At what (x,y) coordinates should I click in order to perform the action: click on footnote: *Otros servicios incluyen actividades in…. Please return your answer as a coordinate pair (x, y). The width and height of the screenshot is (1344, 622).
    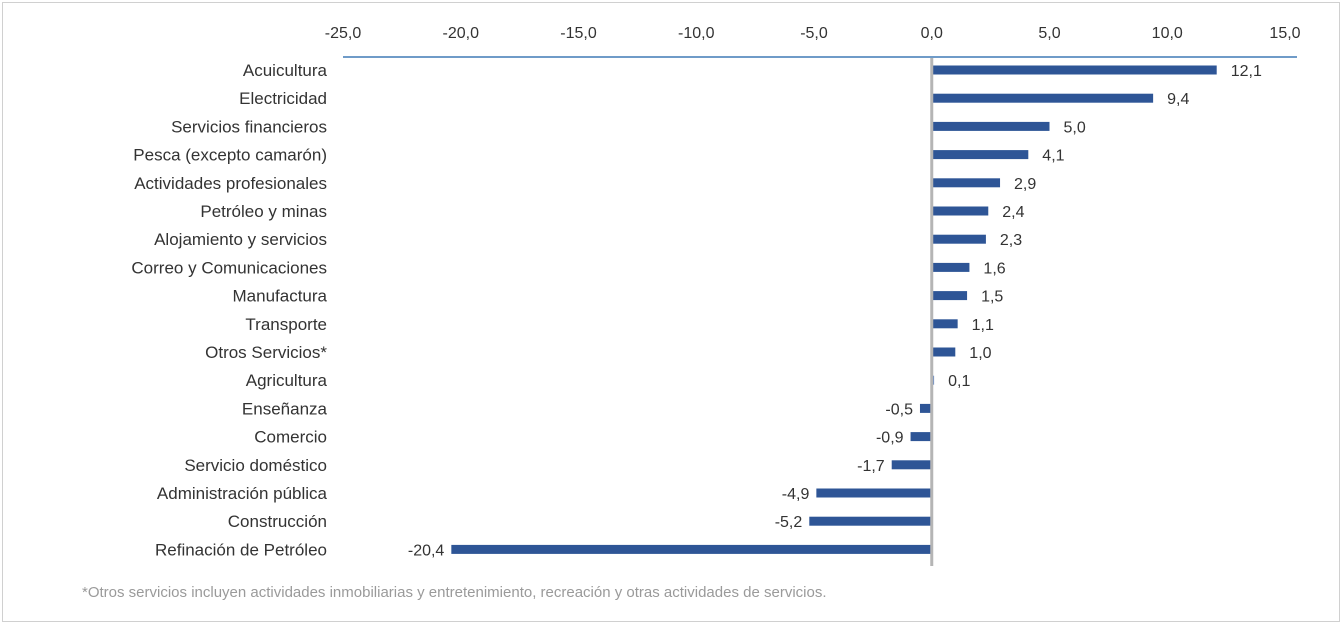
    Looking at the image, I should click on (454, 592).